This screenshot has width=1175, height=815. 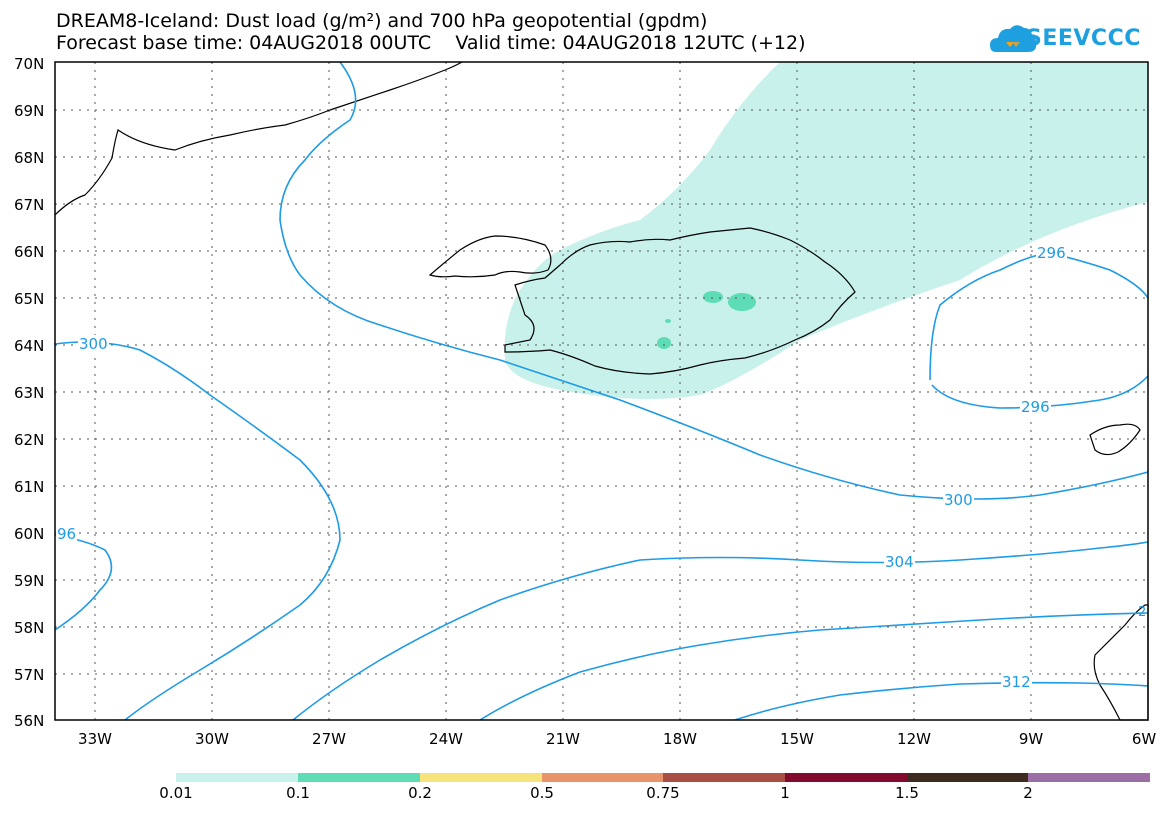 What do you see at coordinates (298, 793) in the screenshot?
I see `colorbar-label: 0.1` at bounding box center [298, 793].